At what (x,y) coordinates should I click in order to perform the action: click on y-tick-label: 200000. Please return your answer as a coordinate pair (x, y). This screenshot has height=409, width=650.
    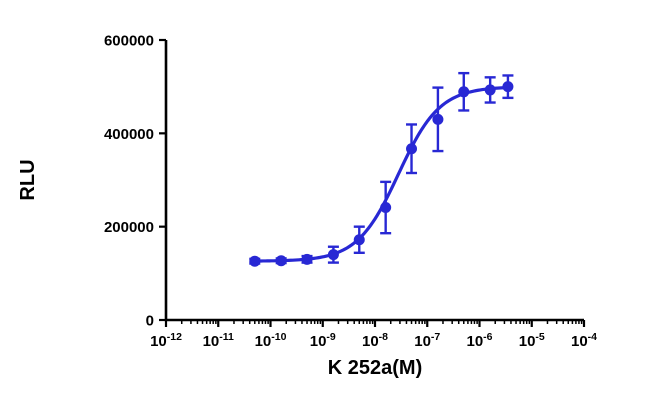
    Looking at the image, I should click on (129, 227).